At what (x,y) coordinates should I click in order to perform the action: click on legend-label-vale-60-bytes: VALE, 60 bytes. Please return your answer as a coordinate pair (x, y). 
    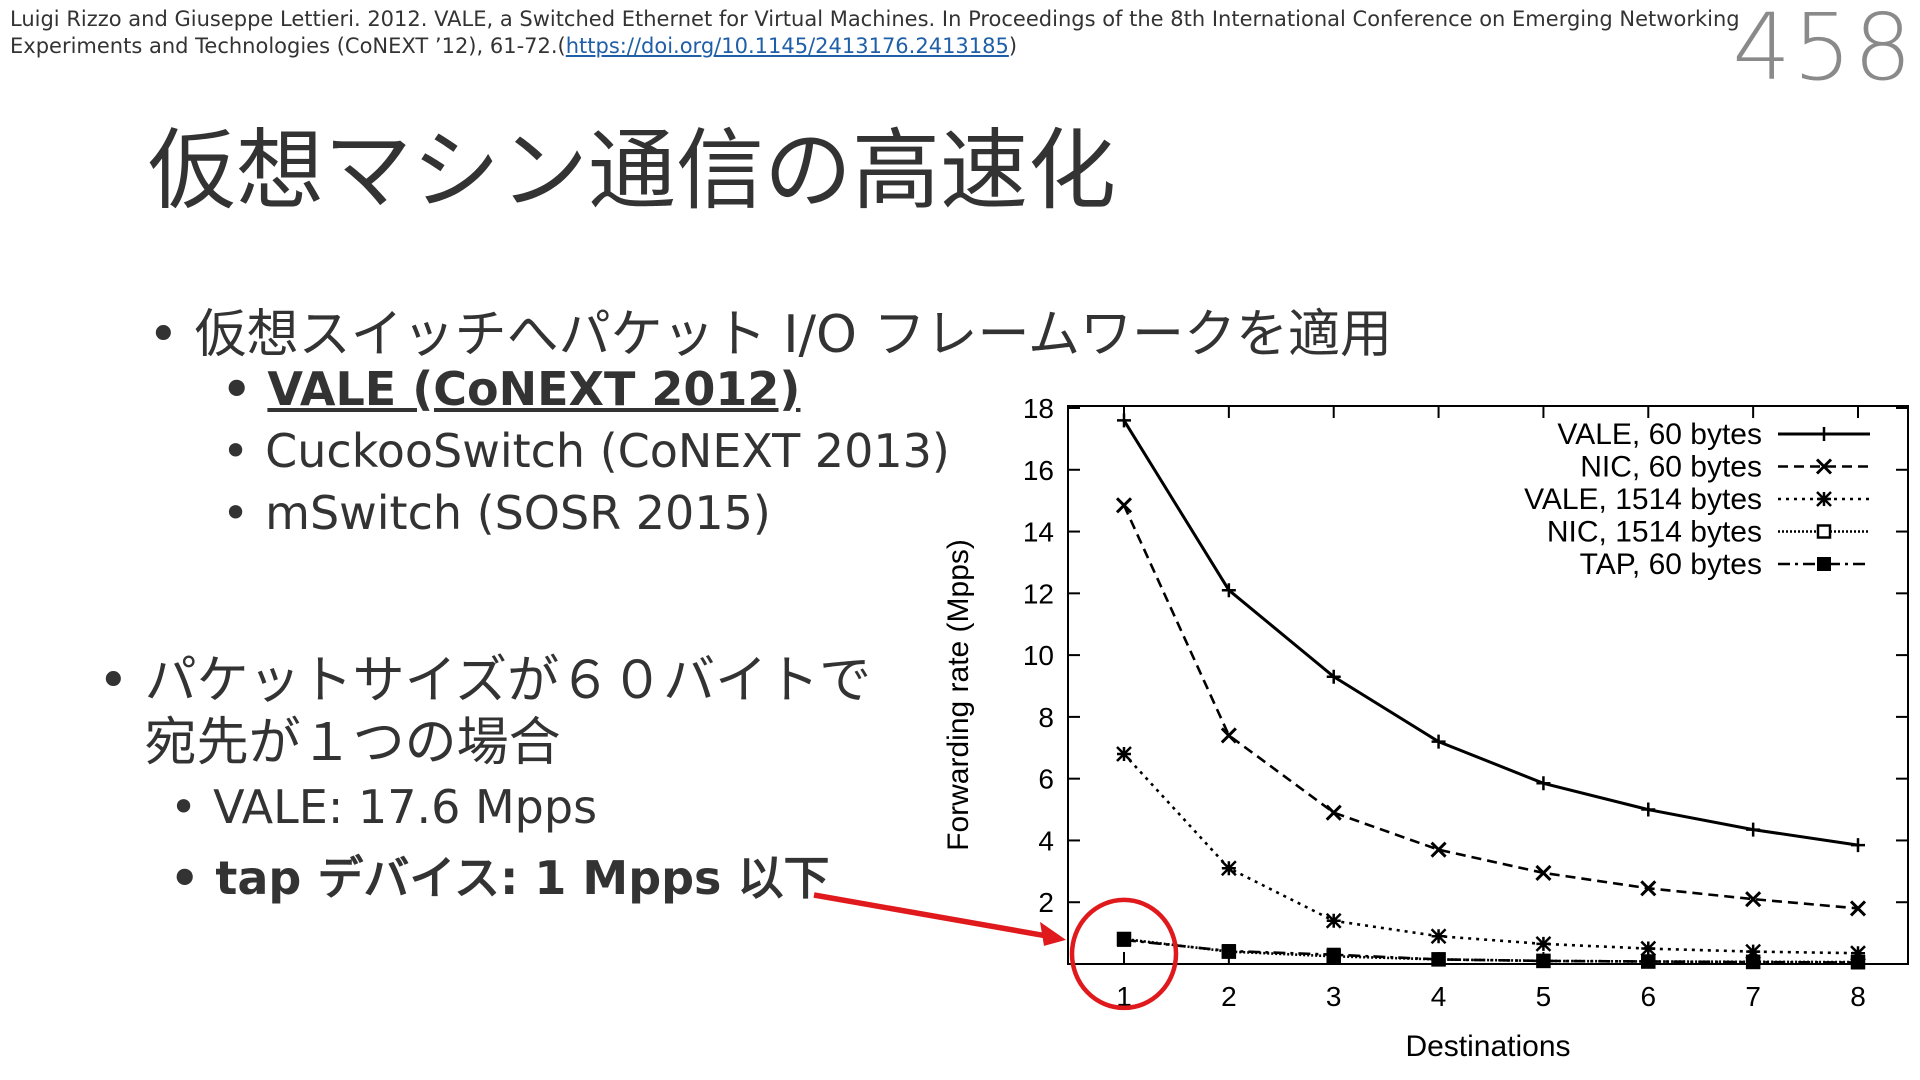
    Looking at the image, I should click on (1659, 434).